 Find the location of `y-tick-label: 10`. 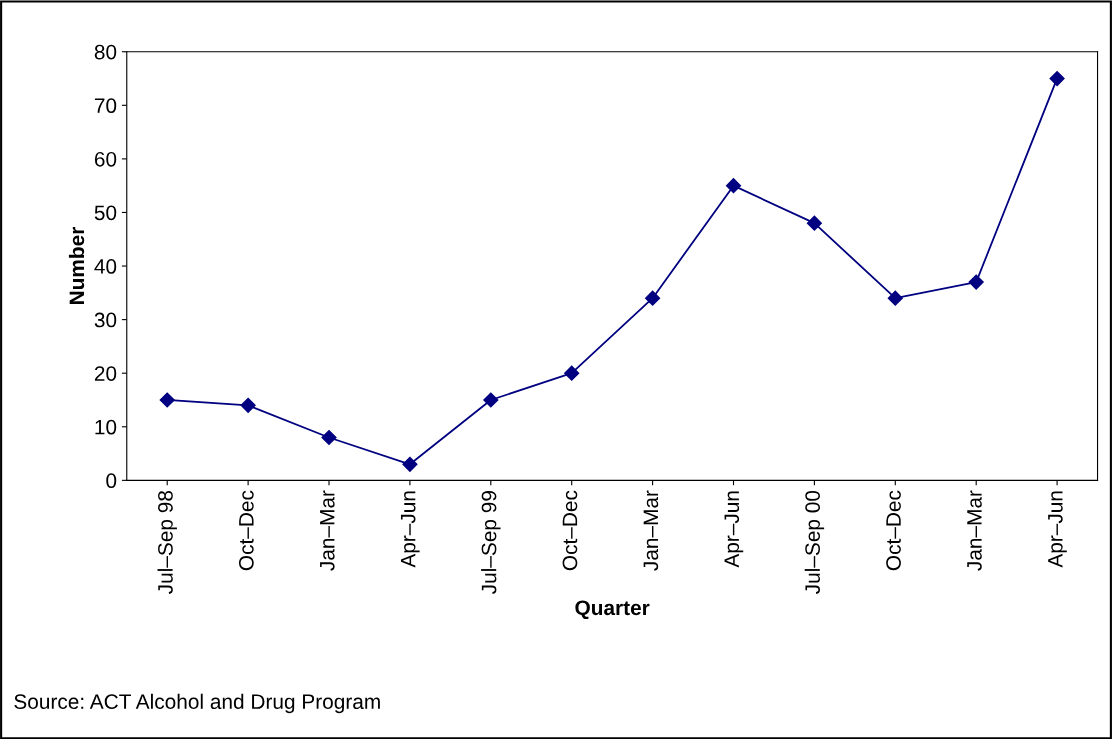

y-tick-label: 10 is located at coordinates (106, 427).